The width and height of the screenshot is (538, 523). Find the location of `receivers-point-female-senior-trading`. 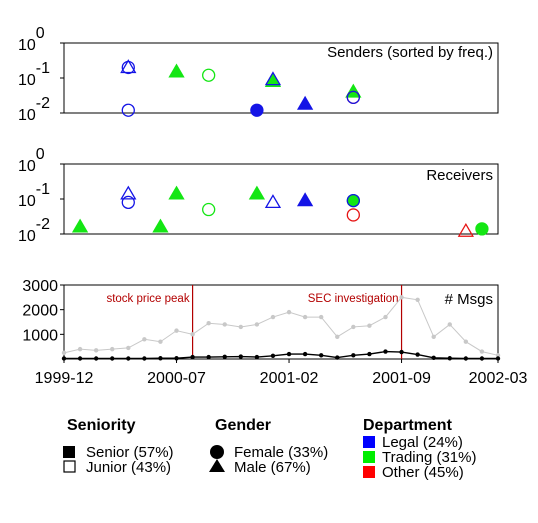

receivers-point-female-senior-trading is located at coordinates (482, 229).